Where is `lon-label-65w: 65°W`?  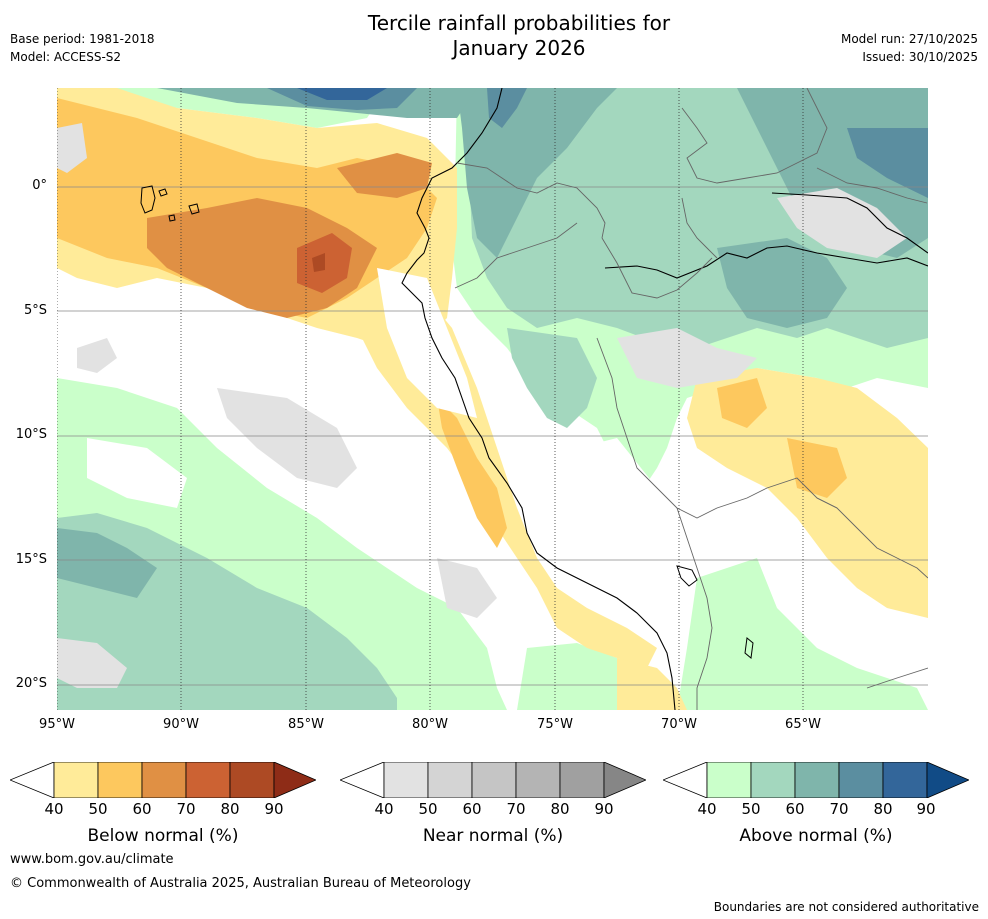 lon-label-65w: 65°W is located at coordinates (803, 724).